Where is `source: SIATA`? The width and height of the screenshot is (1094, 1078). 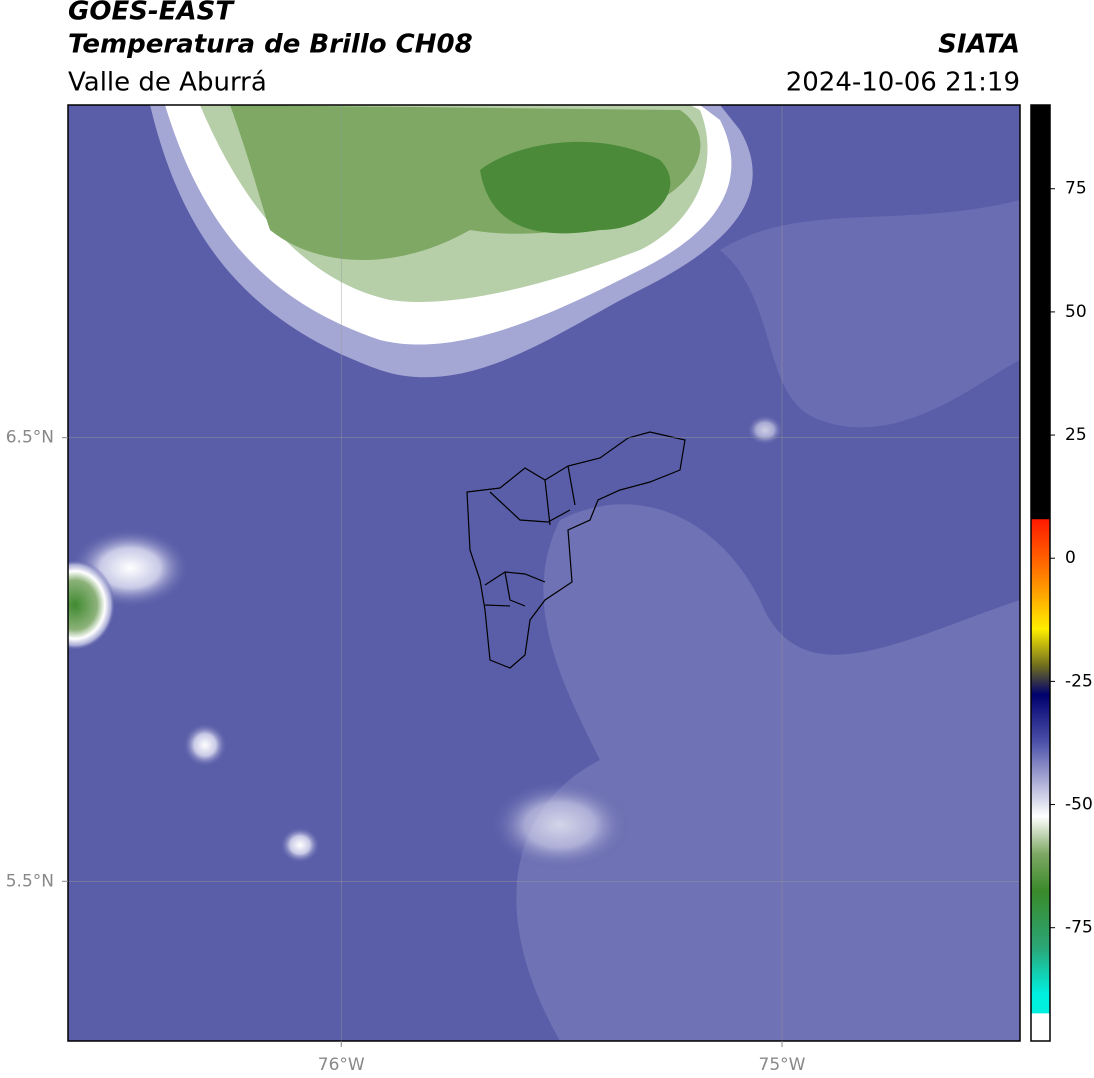 source: SIATA is located at coordinates (979, 45).